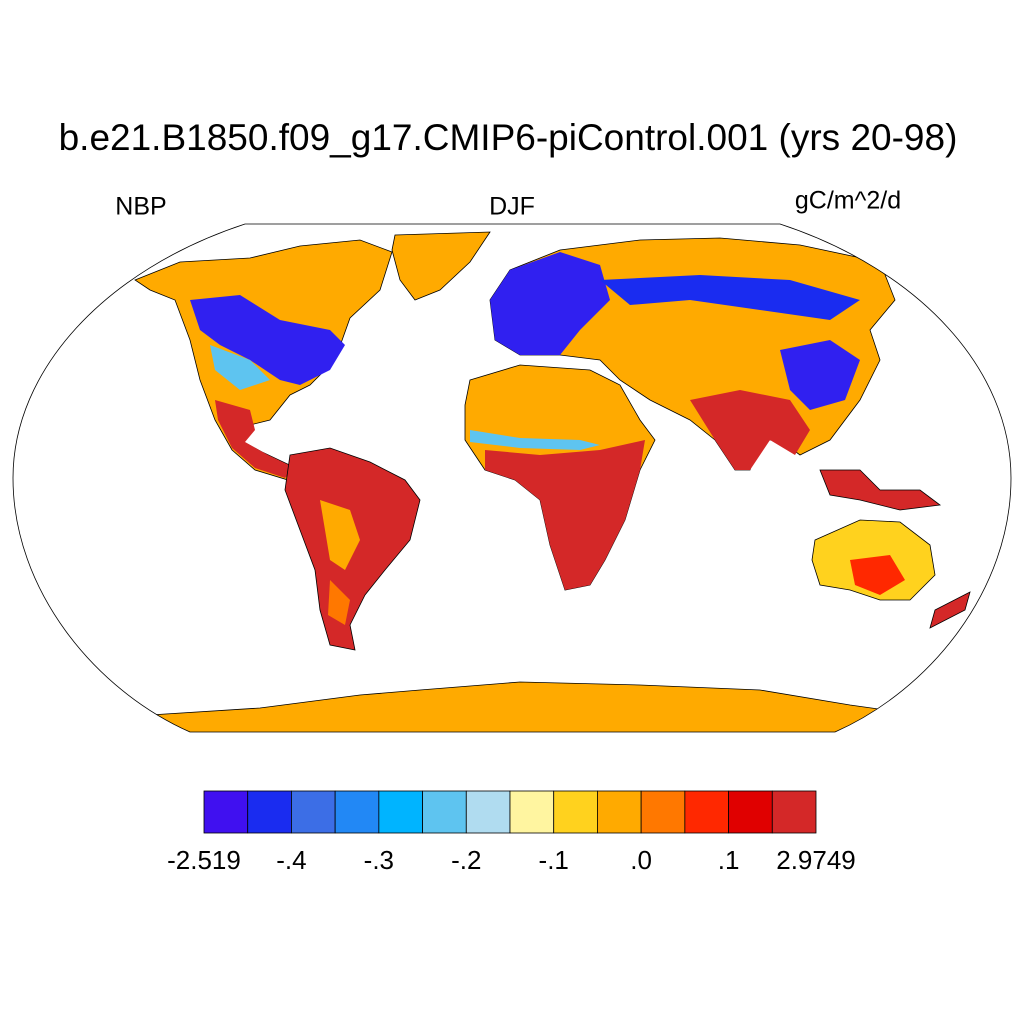 The height and width of the screenshot is (1024, 1024). I want to click on colorbar-tick-label: .0, so click(641, 860).